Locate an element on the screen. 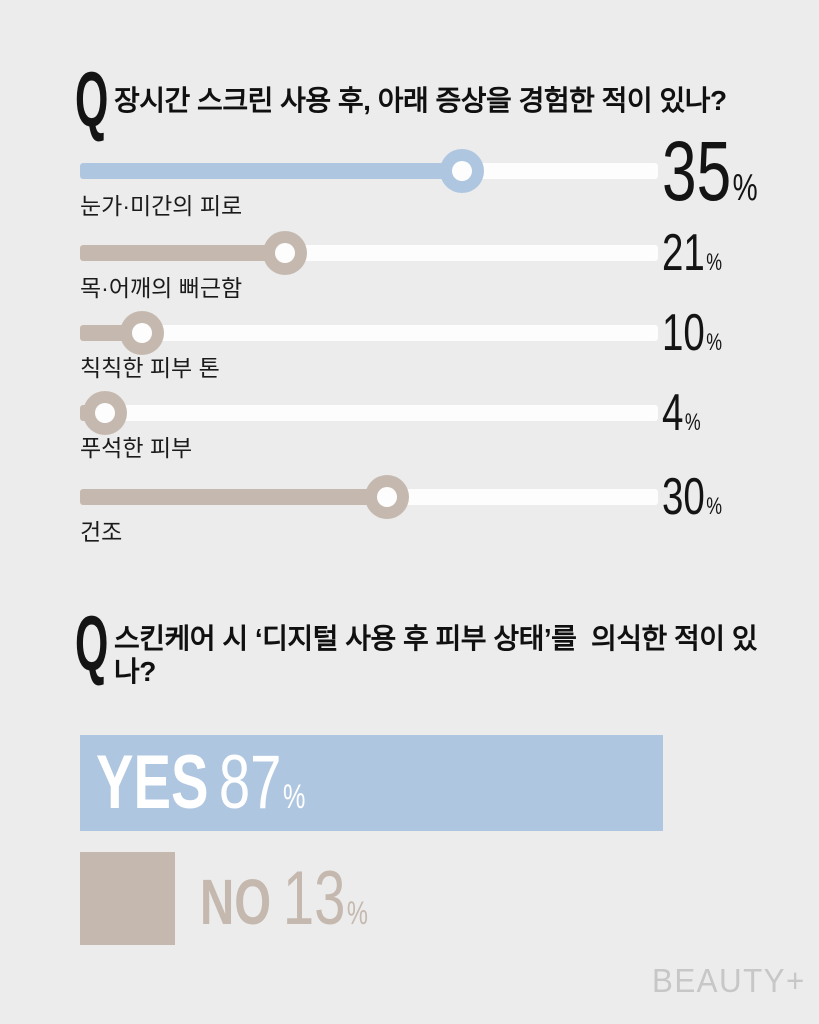 Image resolution: width=819 pixels, height=1024 pixels. slider-value: 10 % is located at coordinates (692, 333).